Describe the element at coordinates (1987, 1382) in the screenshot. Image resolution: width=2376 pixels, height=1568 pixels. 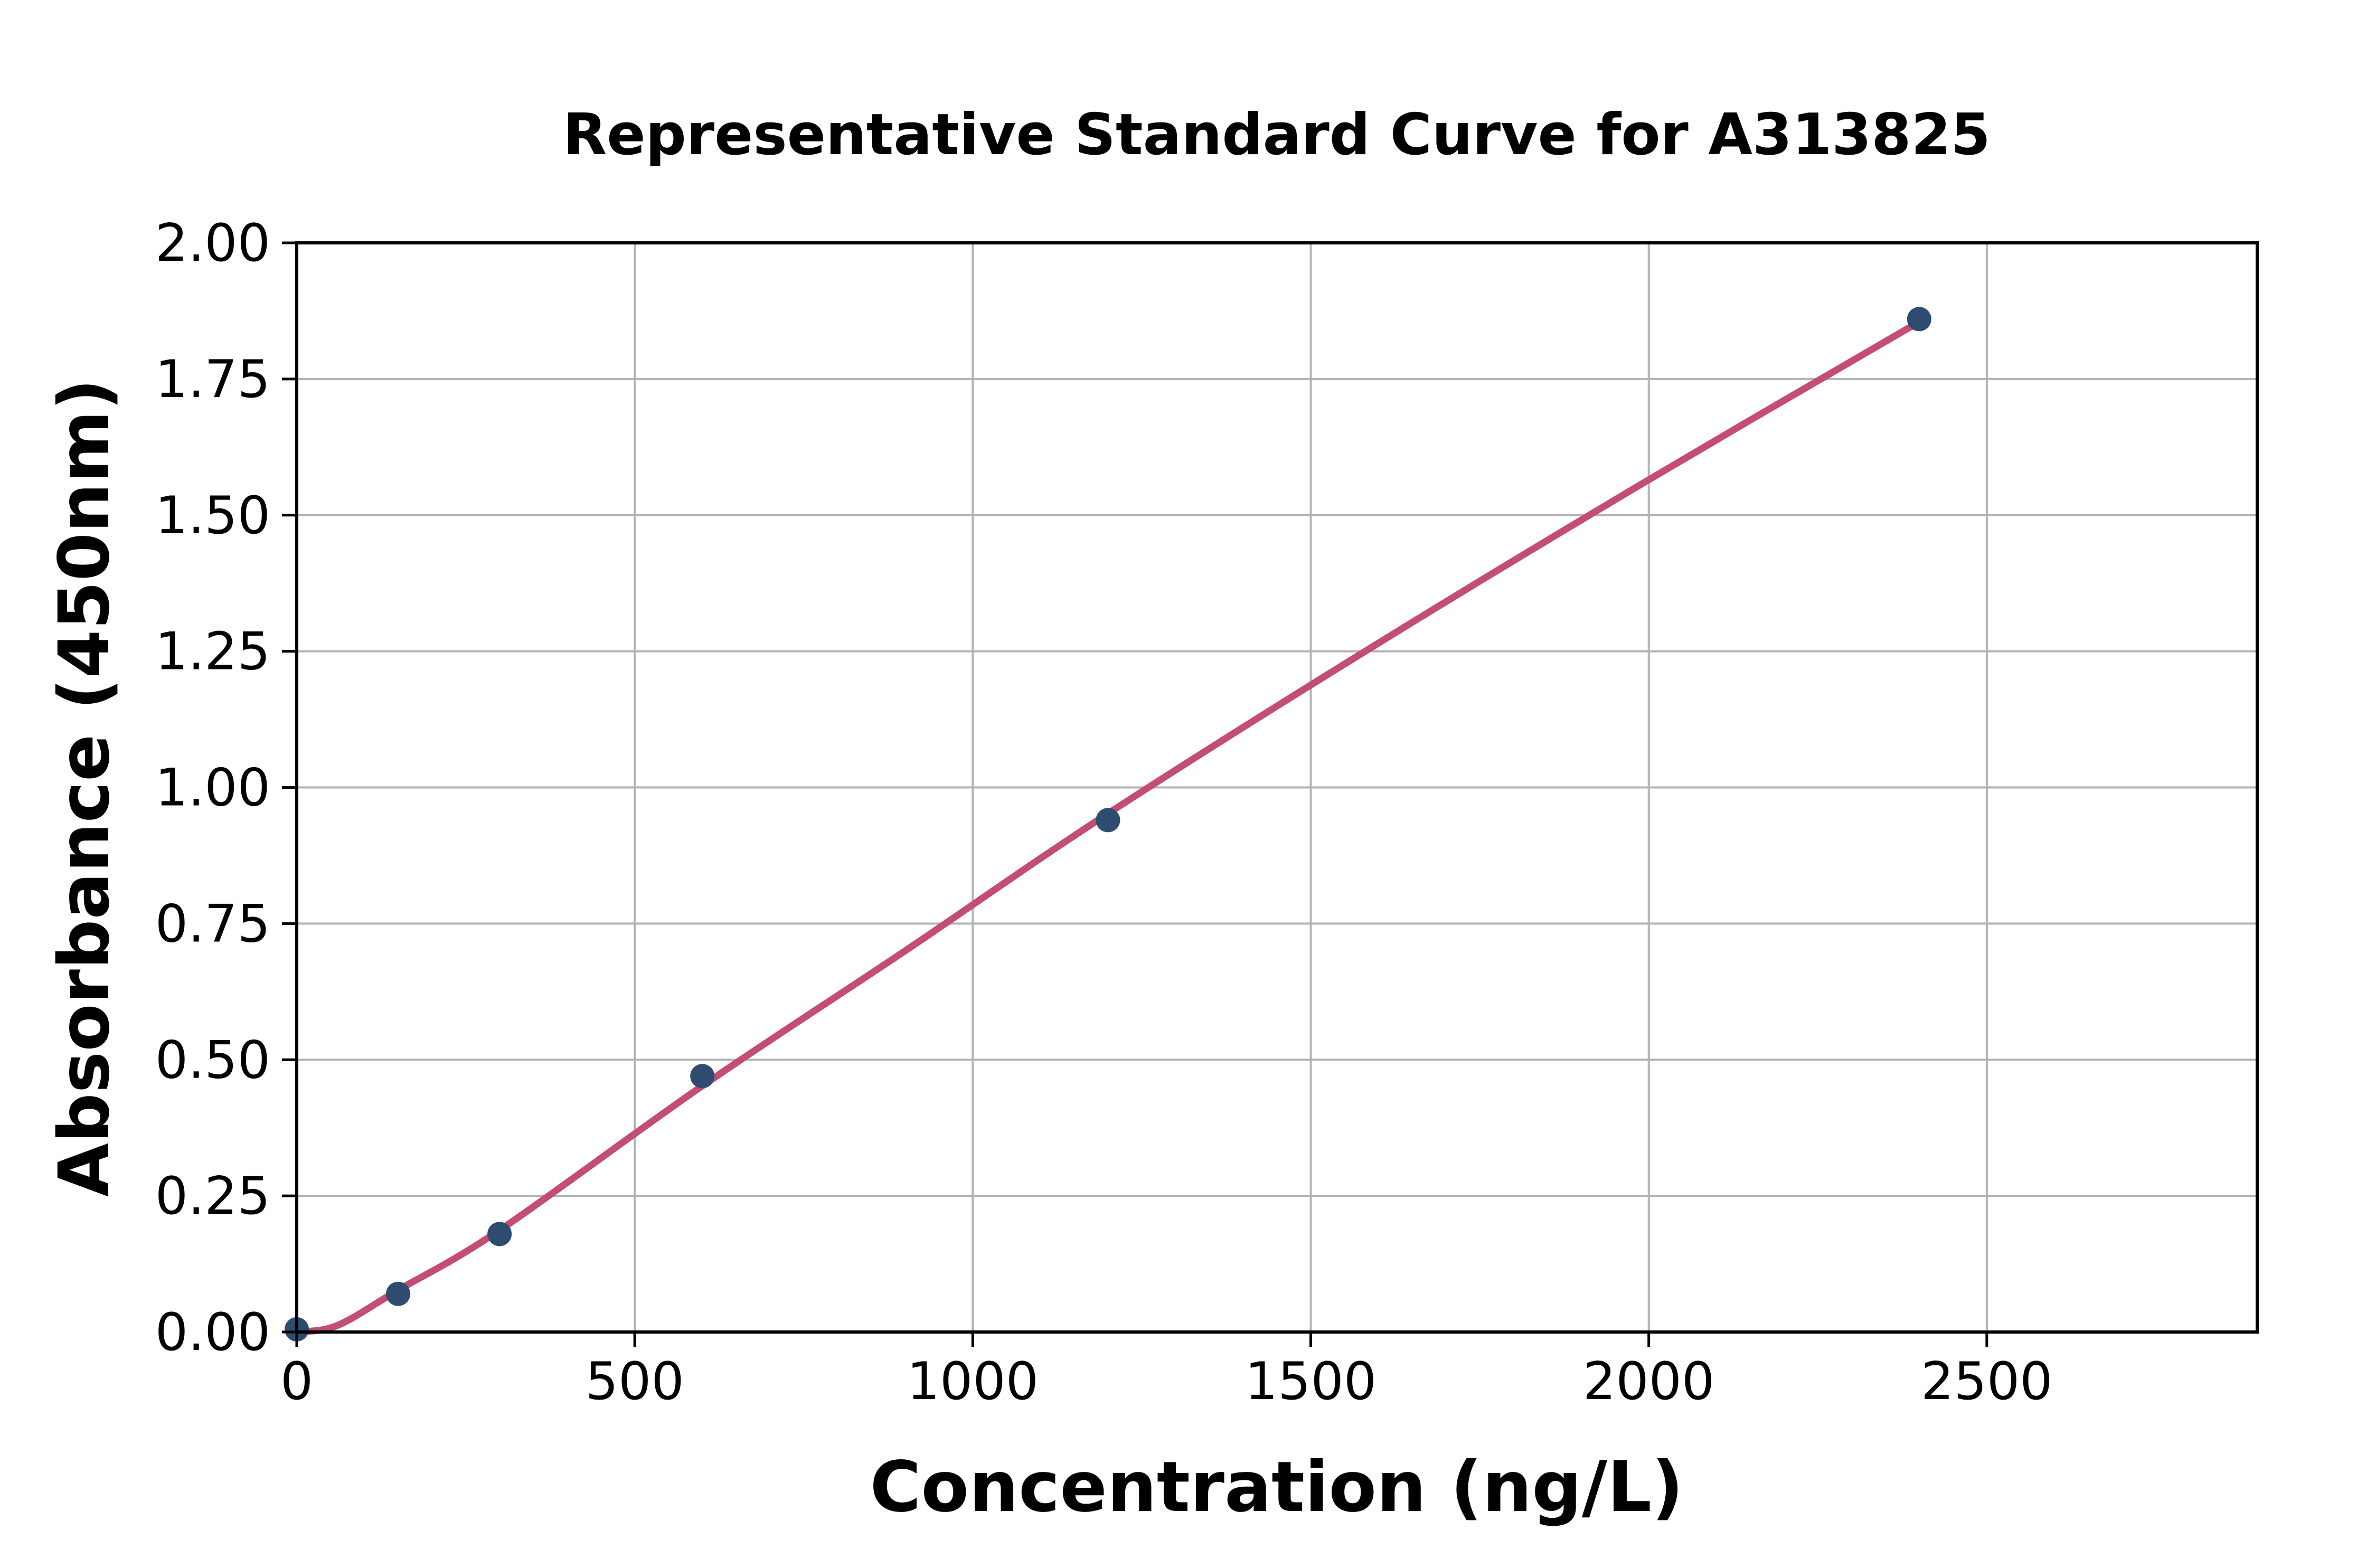
I see `x-tick-label: 2500` at that location.